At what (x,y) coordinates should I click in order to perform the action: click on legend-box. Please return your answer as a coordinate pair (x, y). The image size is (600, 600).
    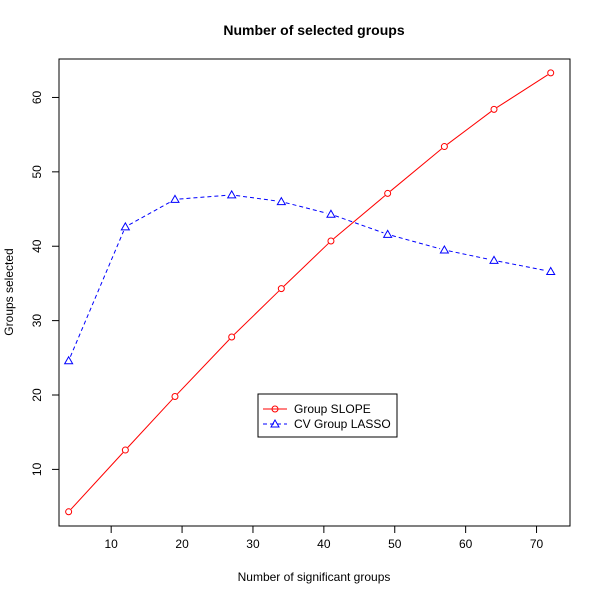
    Looking at the image, I should click on (327, 415).